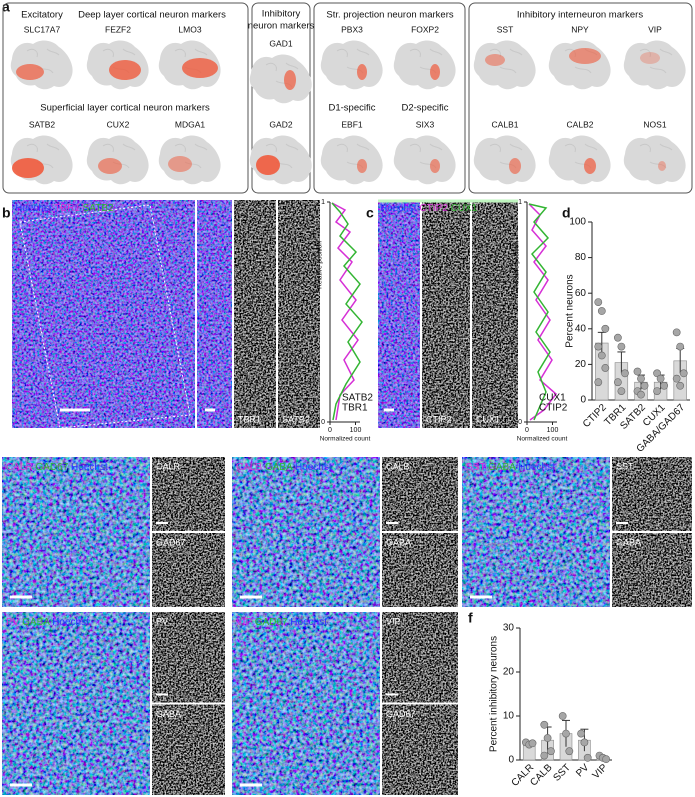  I want to click on y-tick-label: 10, so click(509, 716).